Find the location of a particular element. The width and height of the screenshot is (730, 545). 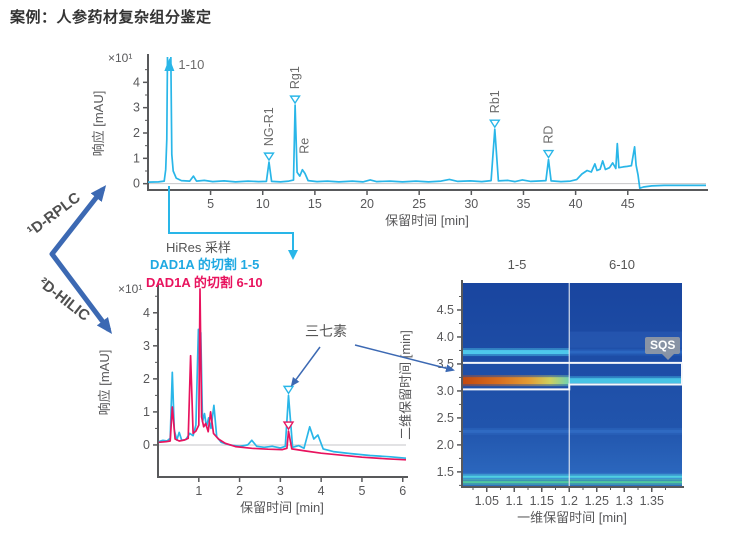

y-tick-label: 3.0 is located at coordinates (445, 391).